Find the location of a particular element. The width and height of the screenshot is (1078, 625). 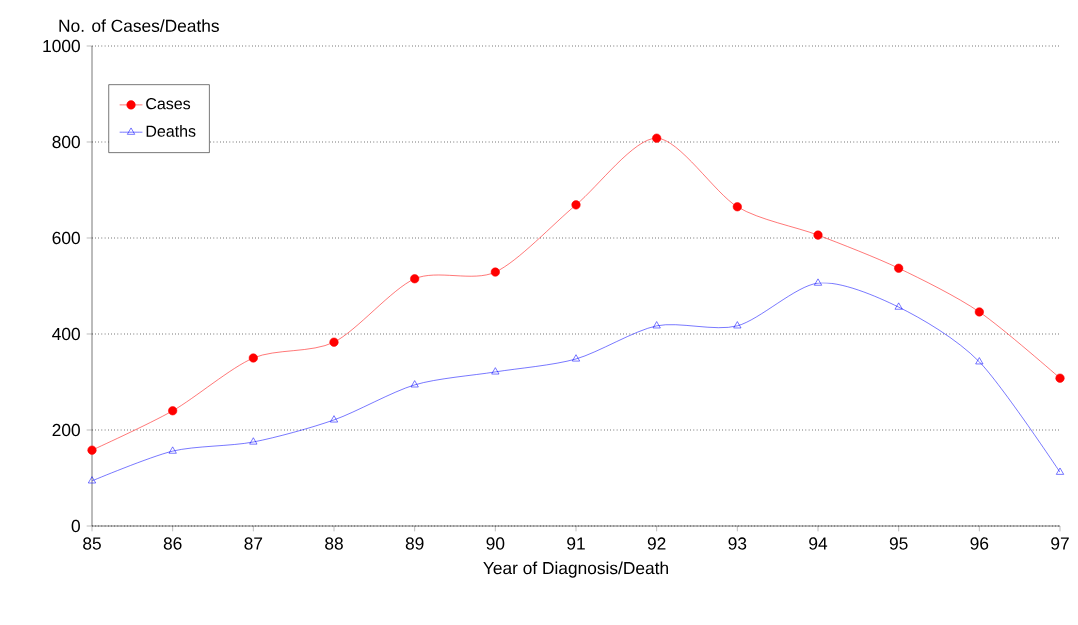

x-tick-label: 89 is located at coordinates (414, 543).